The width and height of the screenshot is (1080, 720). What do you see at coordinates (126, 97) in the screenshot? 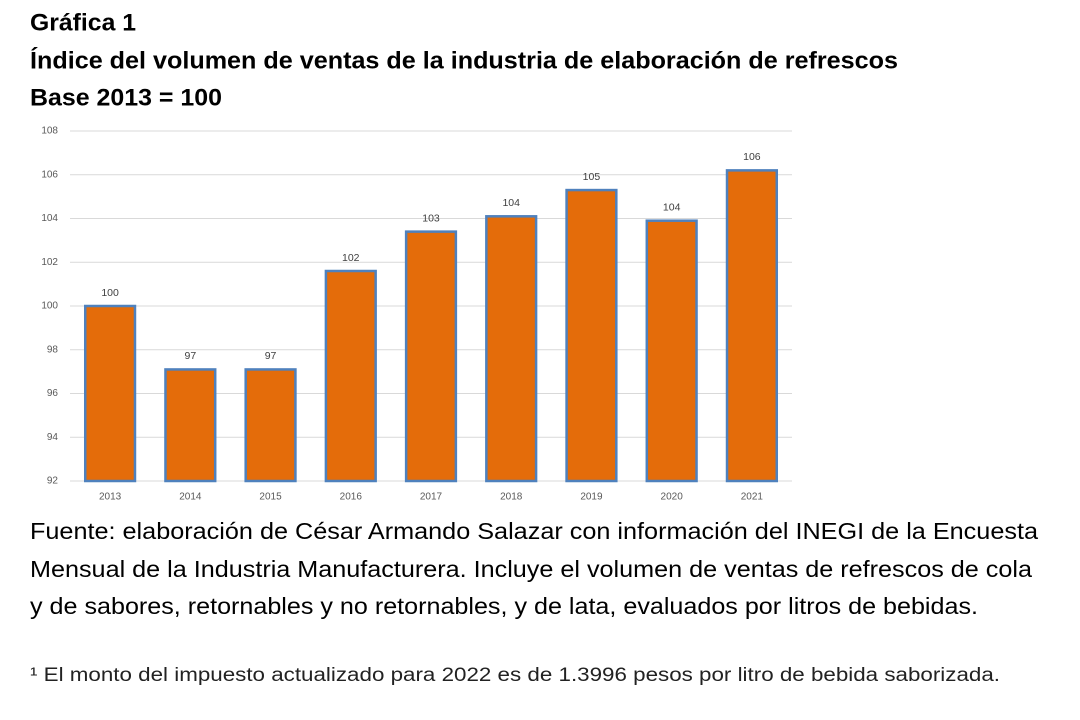
I see `base-note: Base 2013 = 100` at bounding box center [126, 97].